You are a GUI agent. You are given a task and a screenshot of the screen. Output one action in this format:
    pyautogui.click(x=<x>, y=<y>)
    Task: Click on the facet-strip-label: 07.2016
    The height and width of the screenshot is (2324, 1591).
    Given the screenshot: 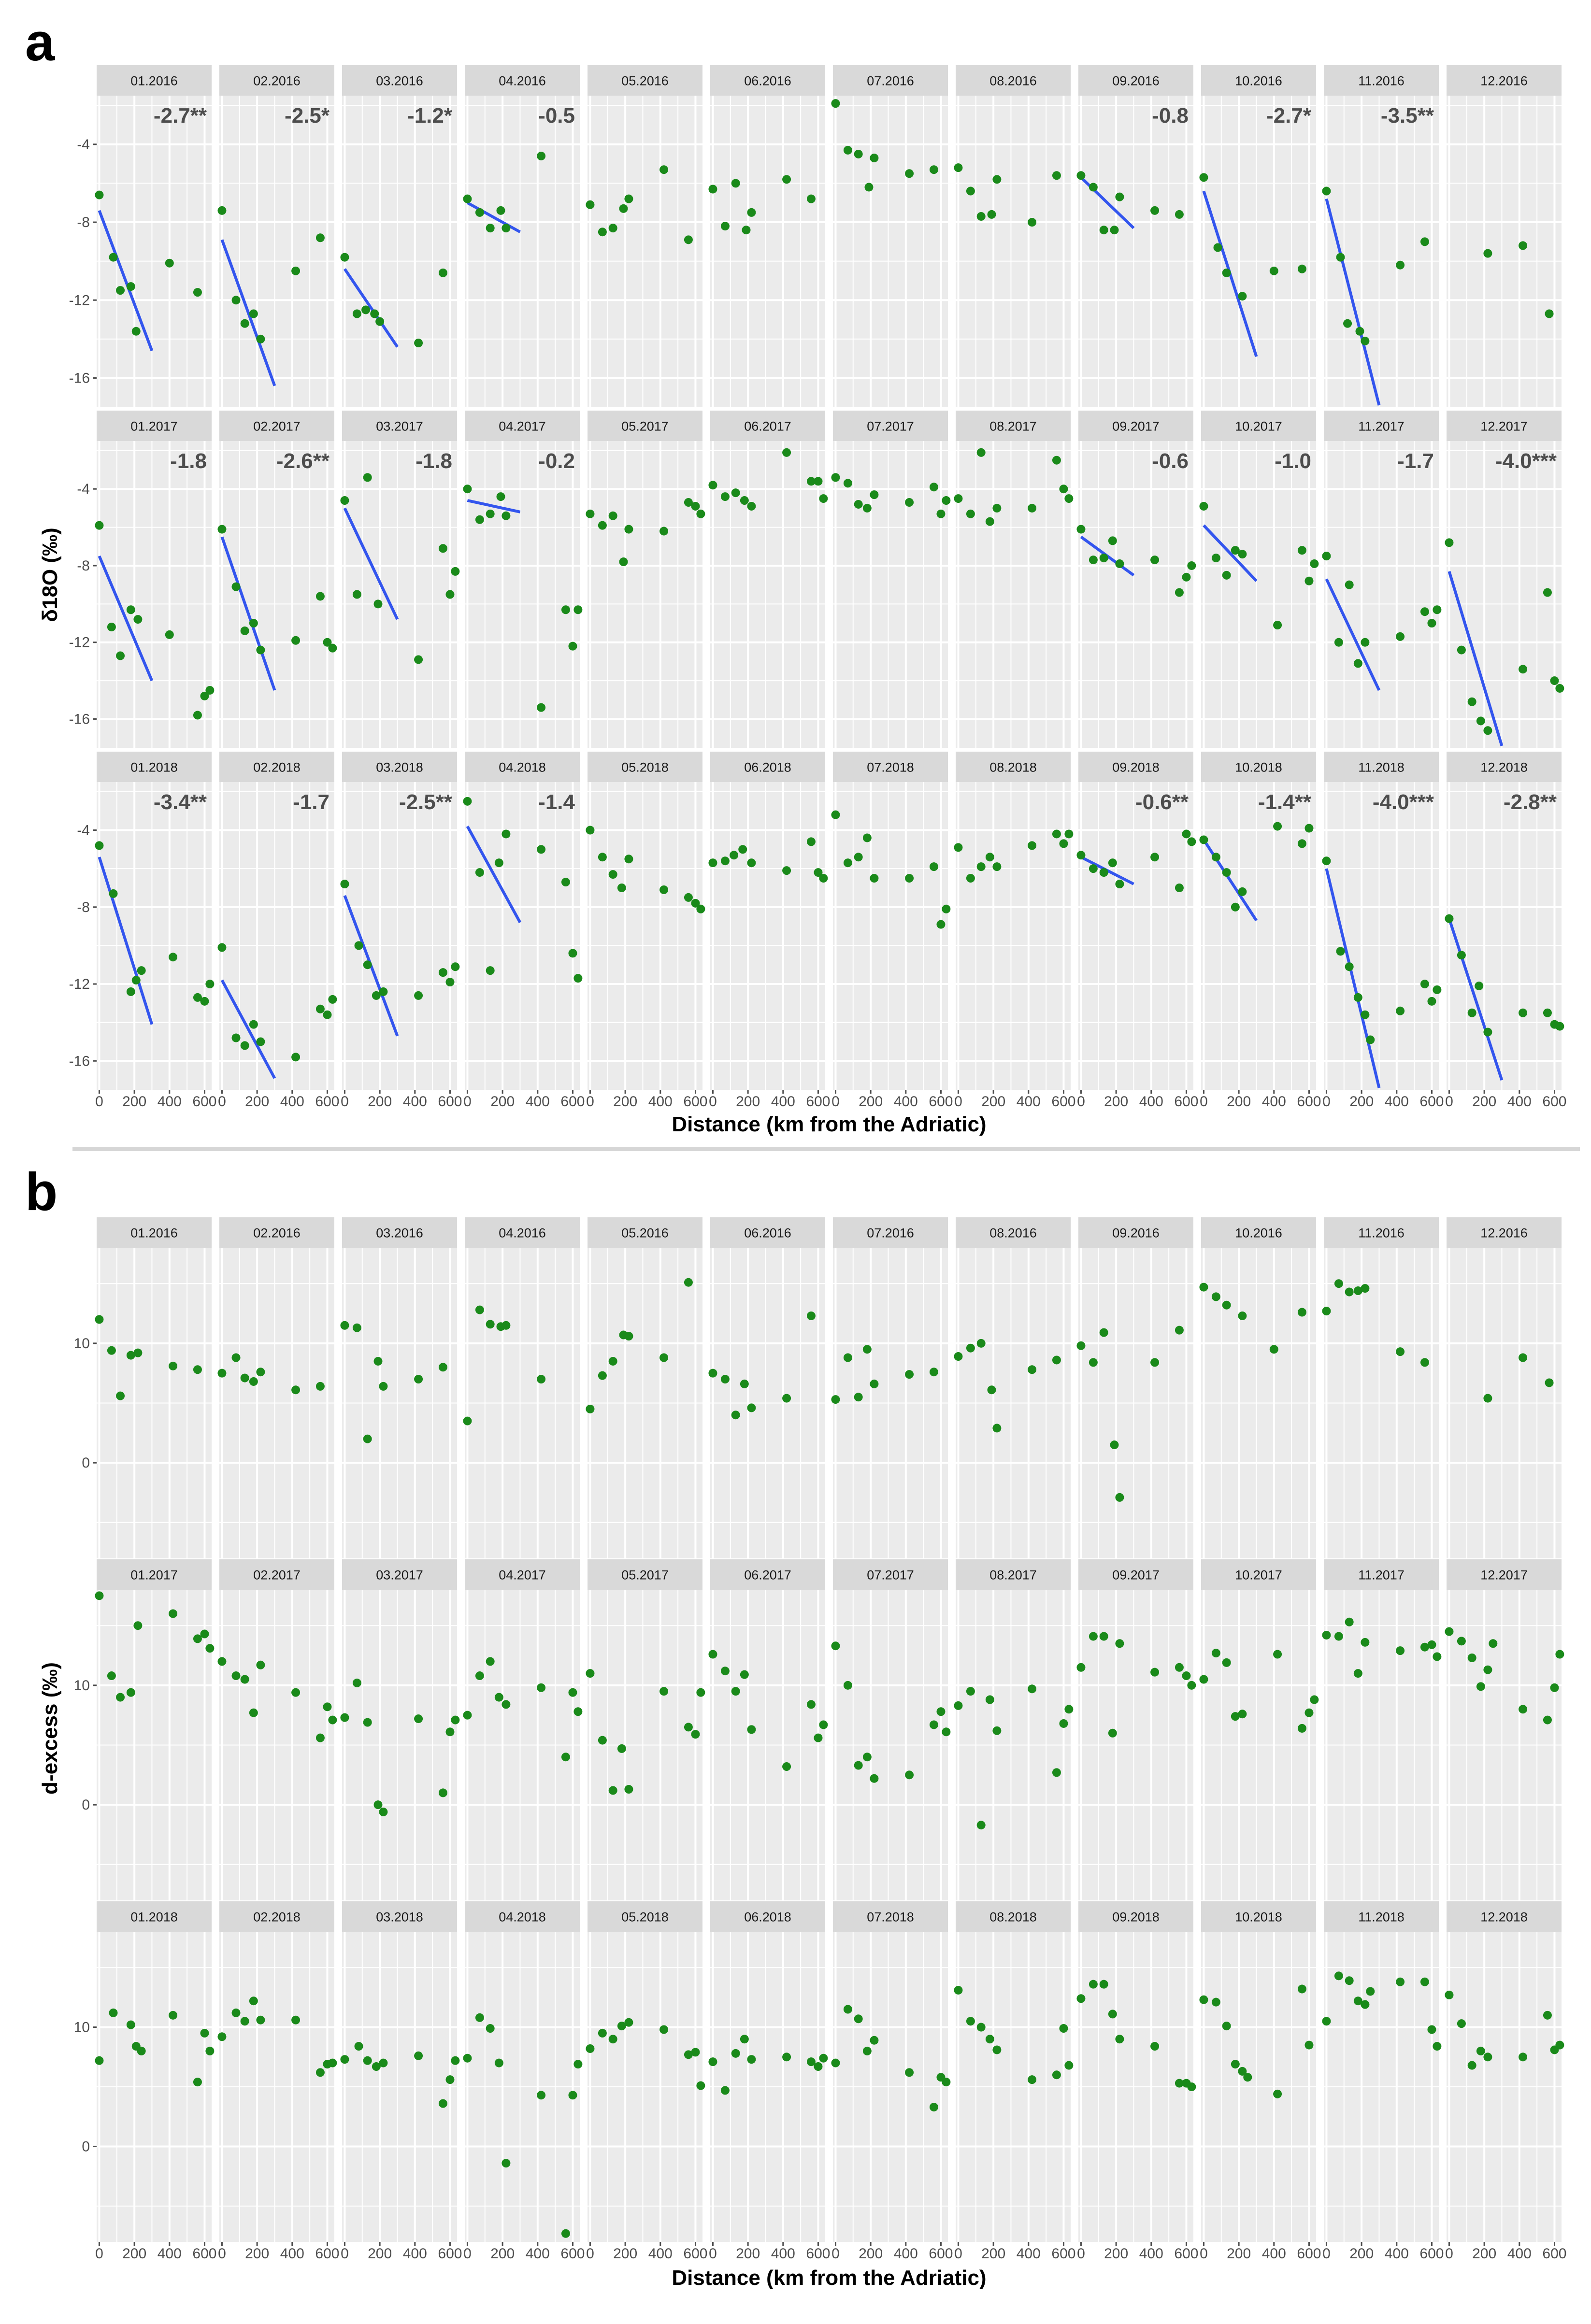 What is the action you would take?
    pyautogui.click(x=891, y=1233)
    